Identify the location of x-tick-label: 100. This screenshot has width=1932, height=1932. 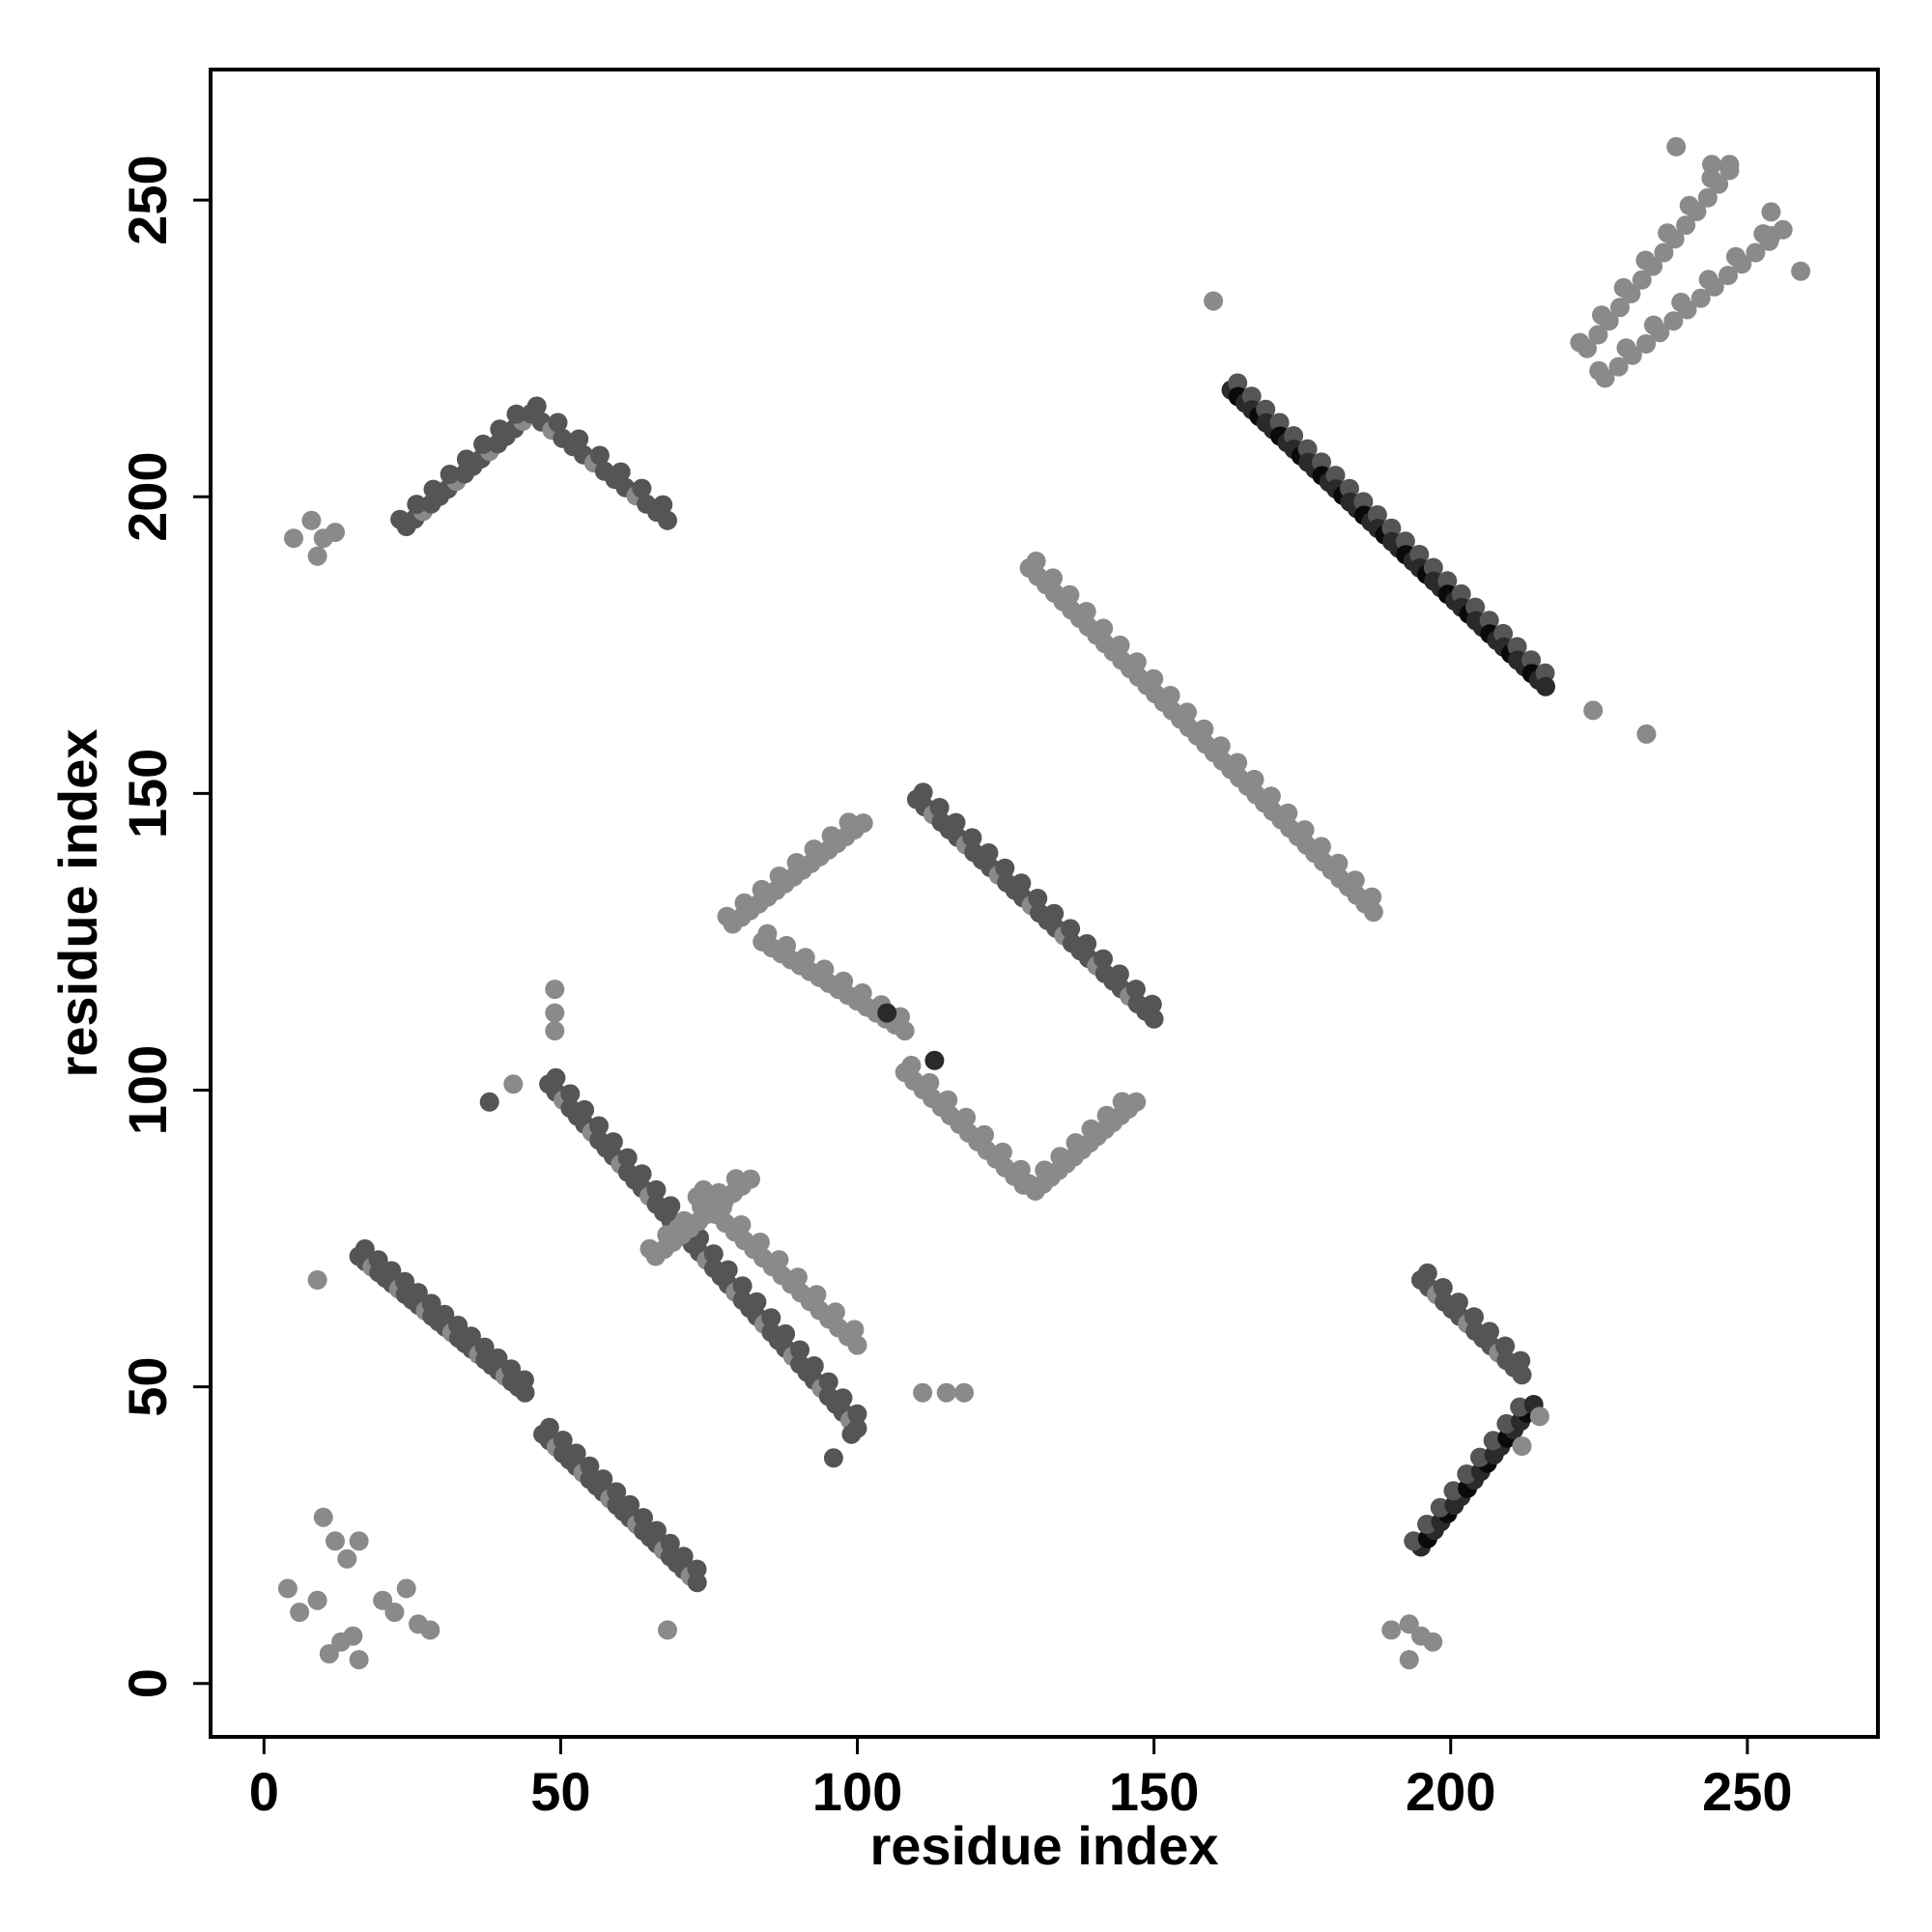
(857, 1791).